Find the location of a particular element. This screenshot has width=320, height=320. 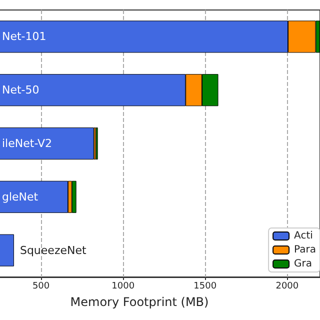

x-axis-title: Memory Footprint (MB) is located at coordinates (139, 301).